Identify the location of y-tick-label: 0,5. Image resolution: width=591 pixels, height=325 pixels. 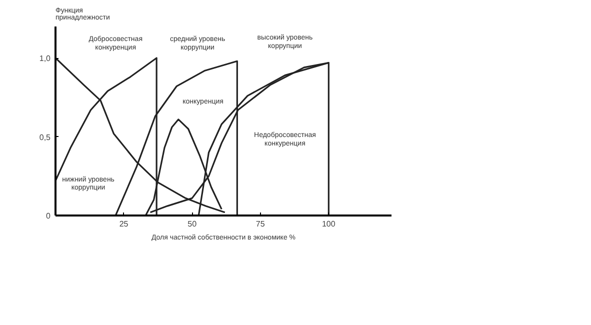
(45, 137).